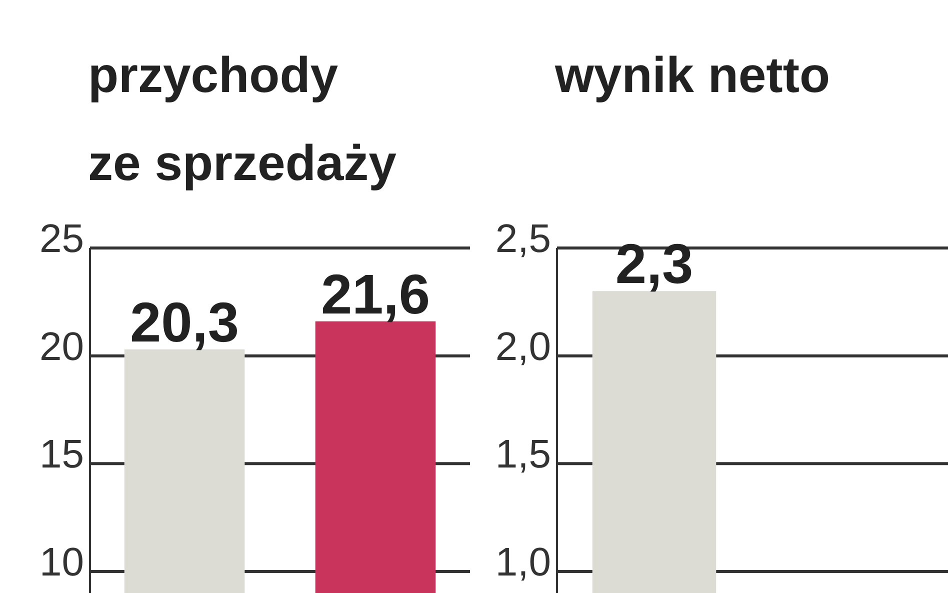 The height and width of the screenshot is (593, 948). I want to click on chart-title: wynik netto, so click(692, 75).